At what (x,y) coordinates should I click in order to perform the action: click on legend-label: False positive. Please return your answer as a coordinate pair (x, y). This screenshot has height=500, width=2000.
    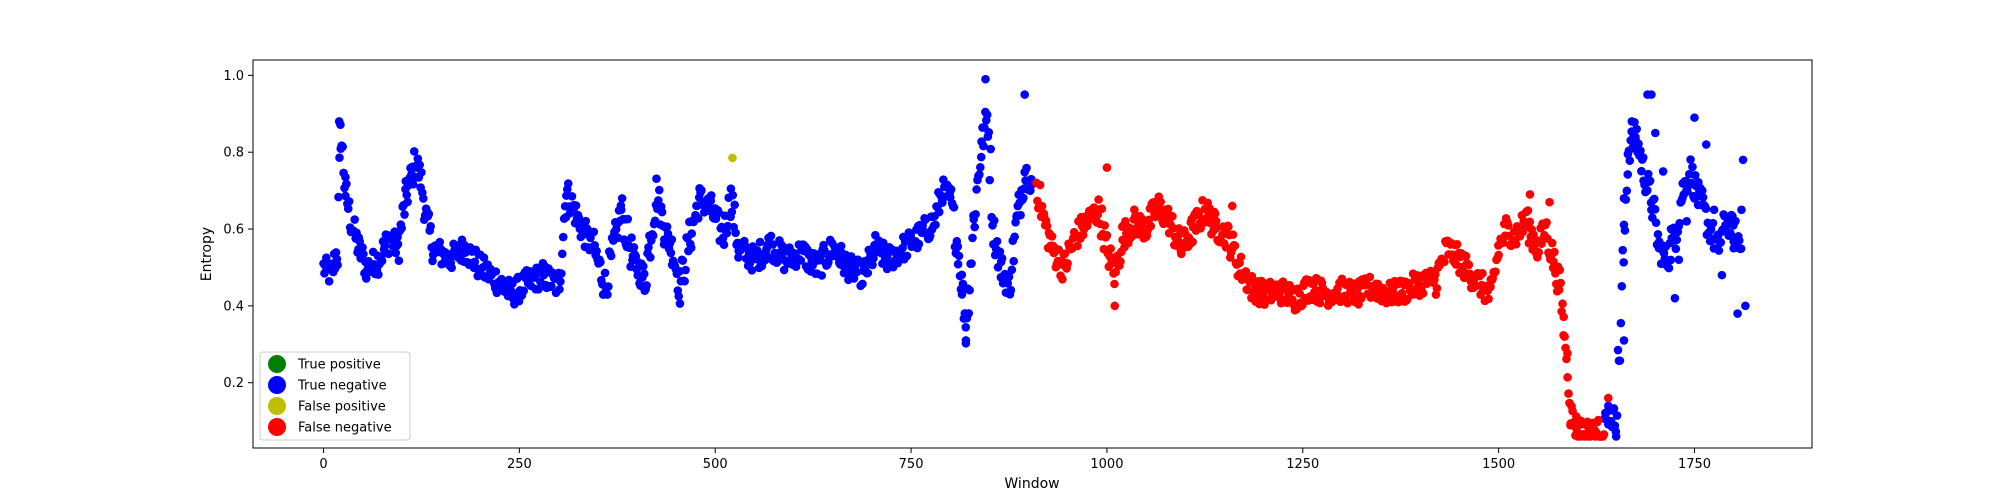
    Looking at the image, I should click on (342, 407).